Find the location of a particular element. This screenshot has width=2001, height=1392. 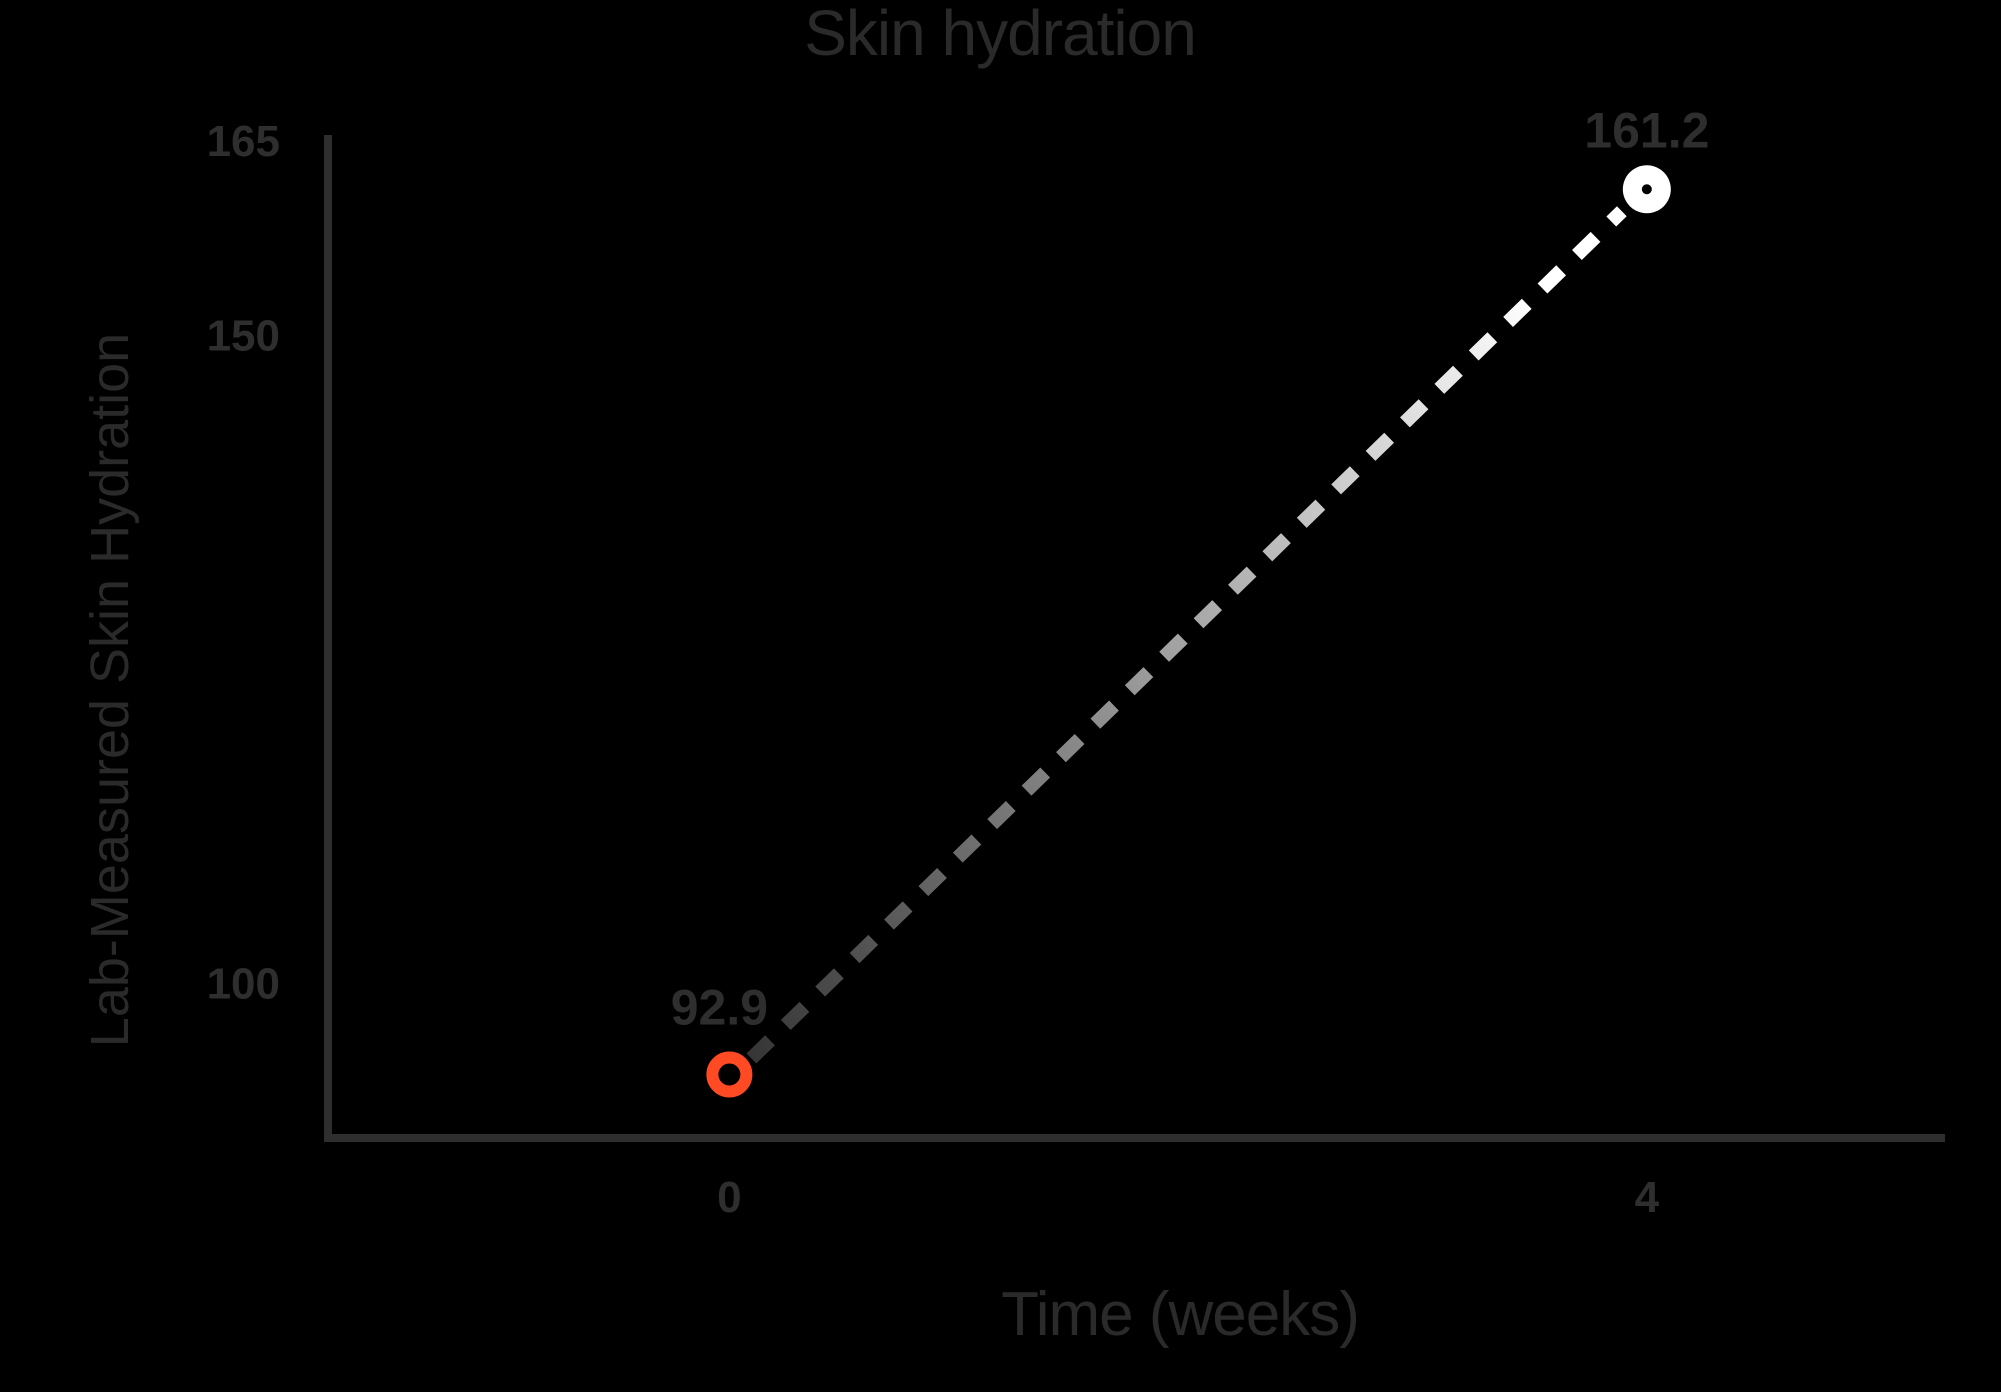

x-axis-label: Time (weeks) is located at coordinates (1180, 1314).